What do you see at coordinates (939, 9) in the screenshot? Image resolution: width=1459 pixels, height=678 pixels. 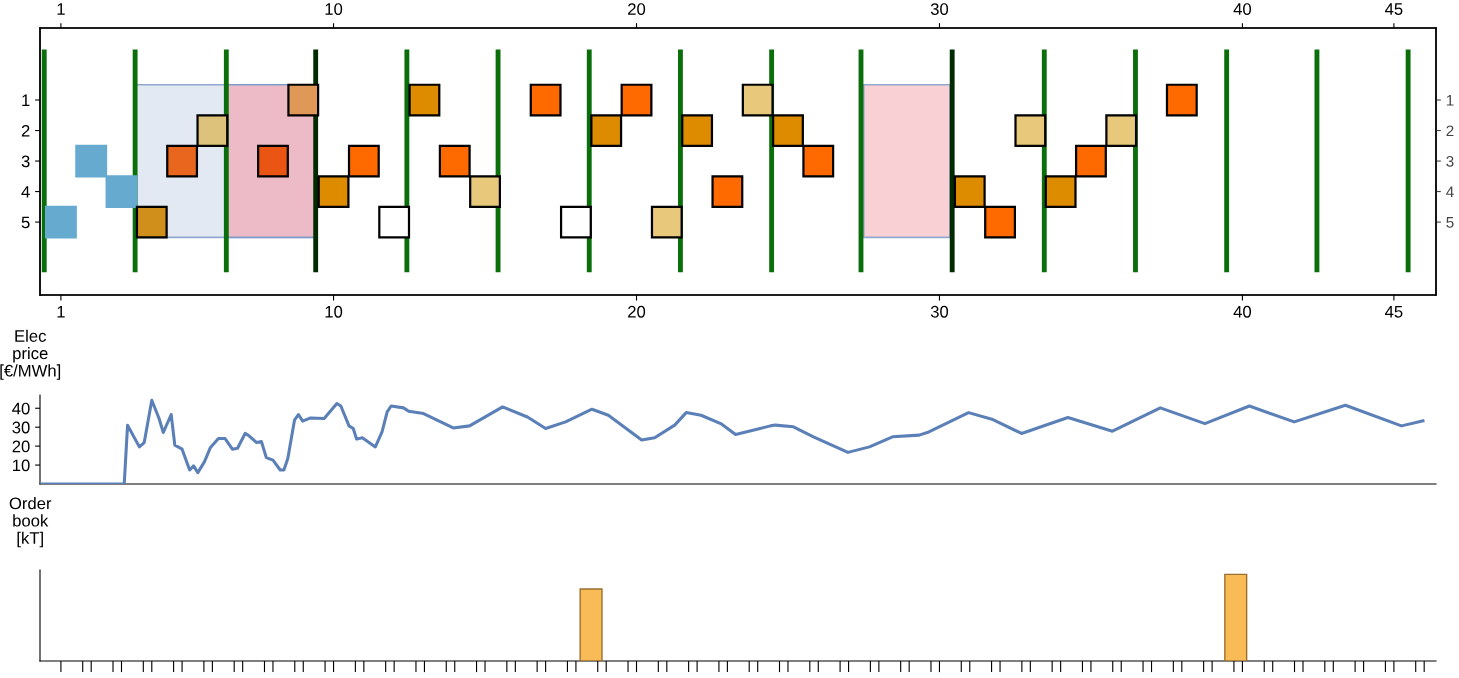 I see `x2-tick-label: 30` at bounding box center [939, 9].